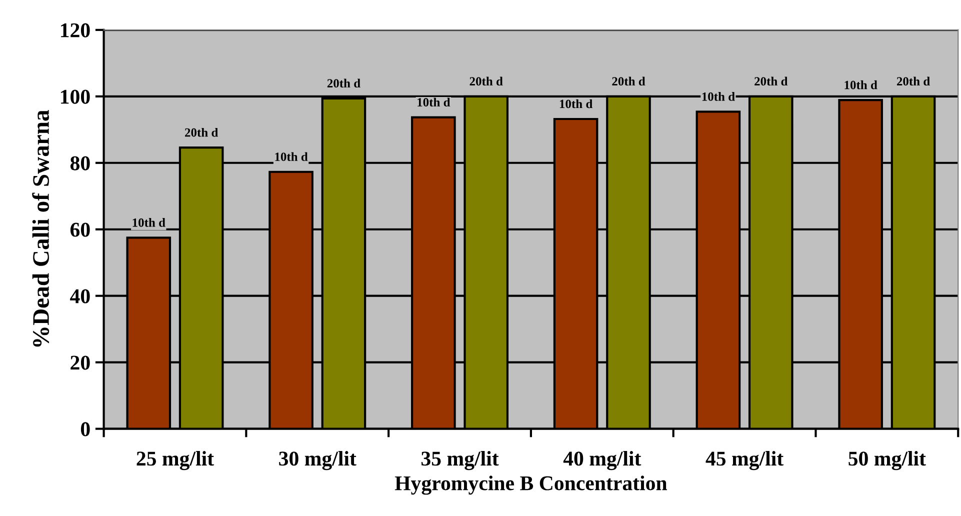  What do you see at coordinates (175, 460) in the screenshot?
I see `x-tick-label: 25 mg/lit` at bounding box center [175, 460].